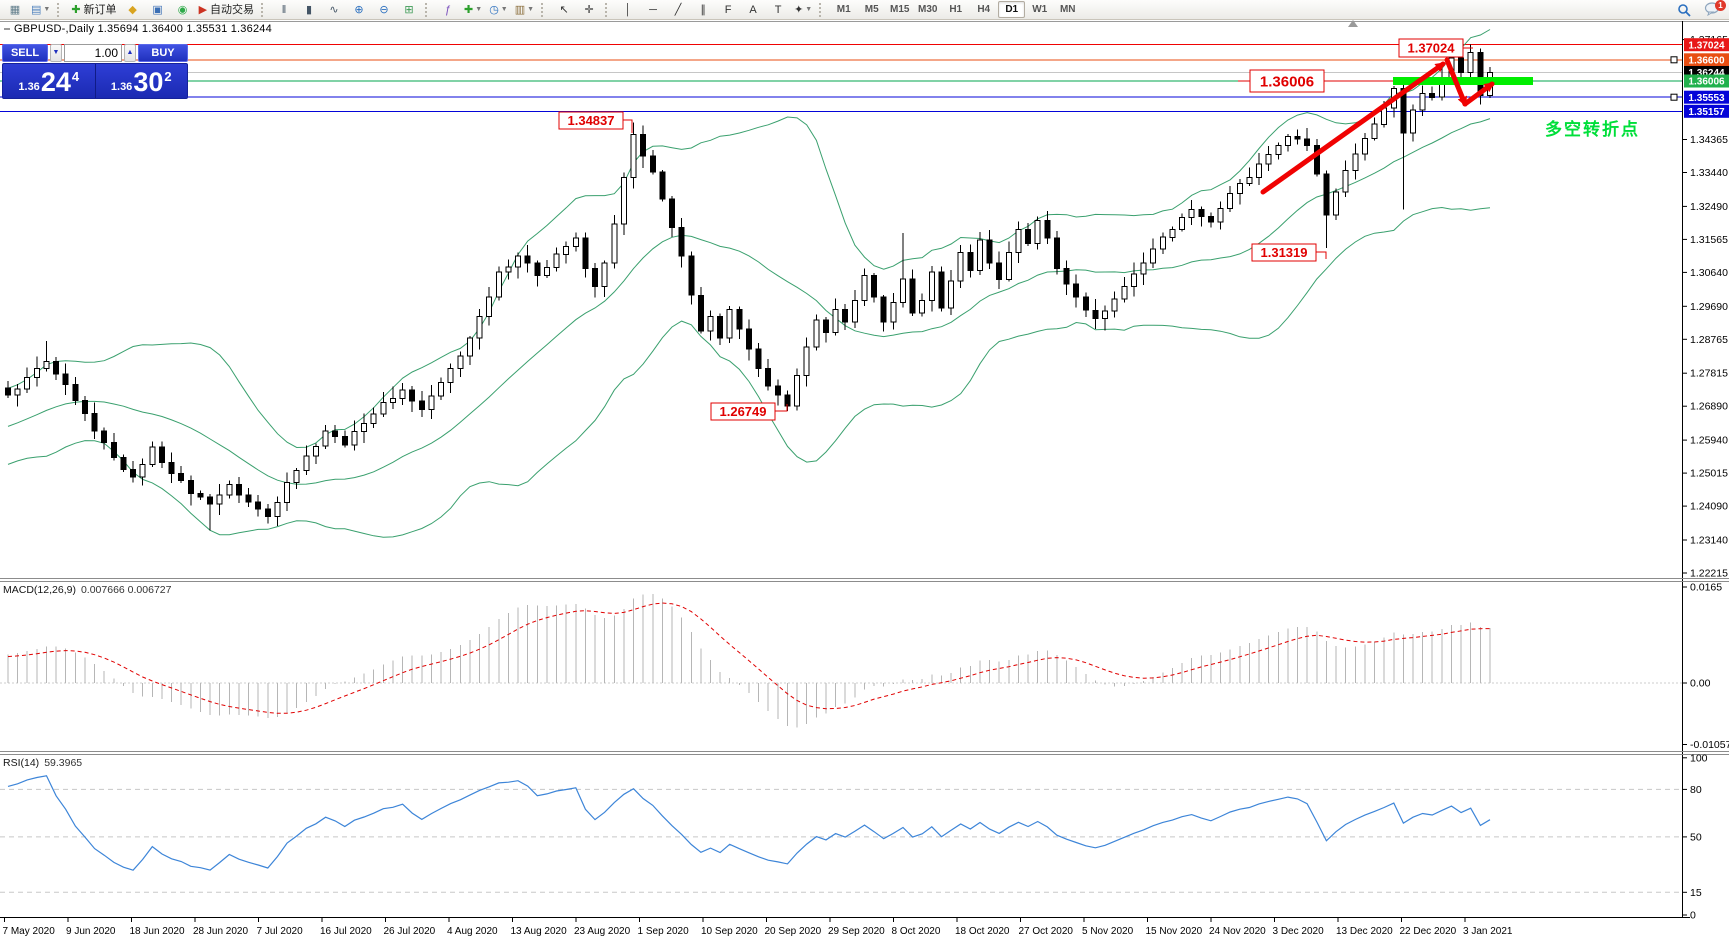  What do you see at coordinates (40, 10) in the screenshot?
I see `profiles-button: ▤ ▼` at bounding box center [40, 10].